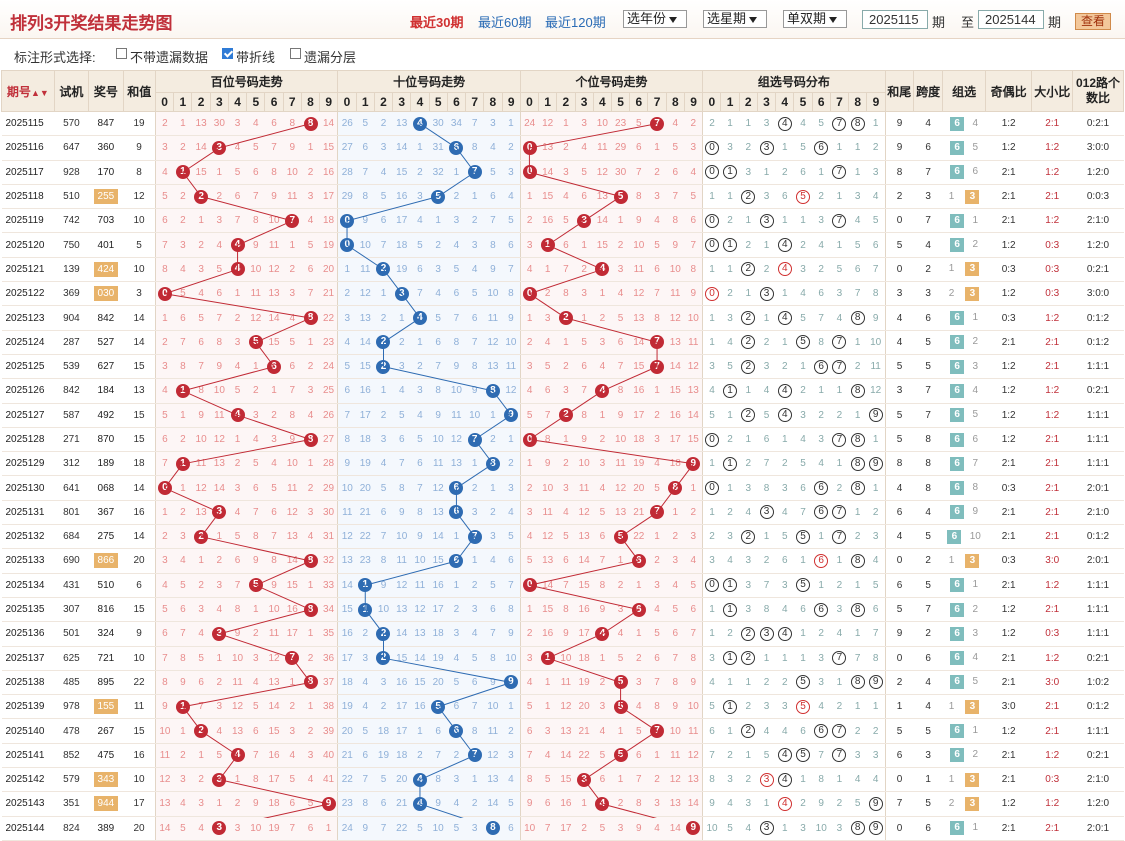 The width and height of the screenshot is (1125, 841). What do you see at coordinates (328, 391) in the screenshot?
I see `omission-cell: 25` at bounding box center [328, 391].